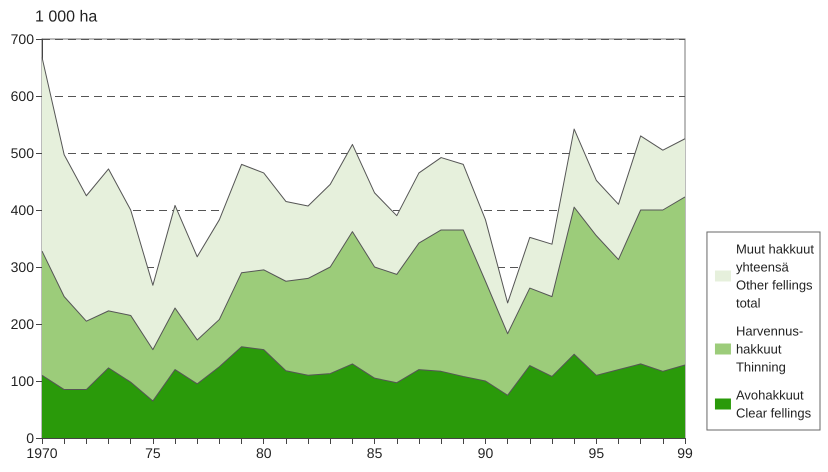 The height and width of the screenshot is (472, 828). I want to click on y-tick-label: 0, so click(30, 438).